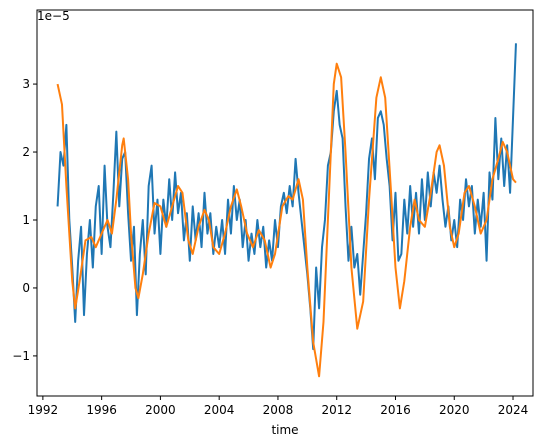  I want to click on x-tick-label: 2020, so click(454, 410).